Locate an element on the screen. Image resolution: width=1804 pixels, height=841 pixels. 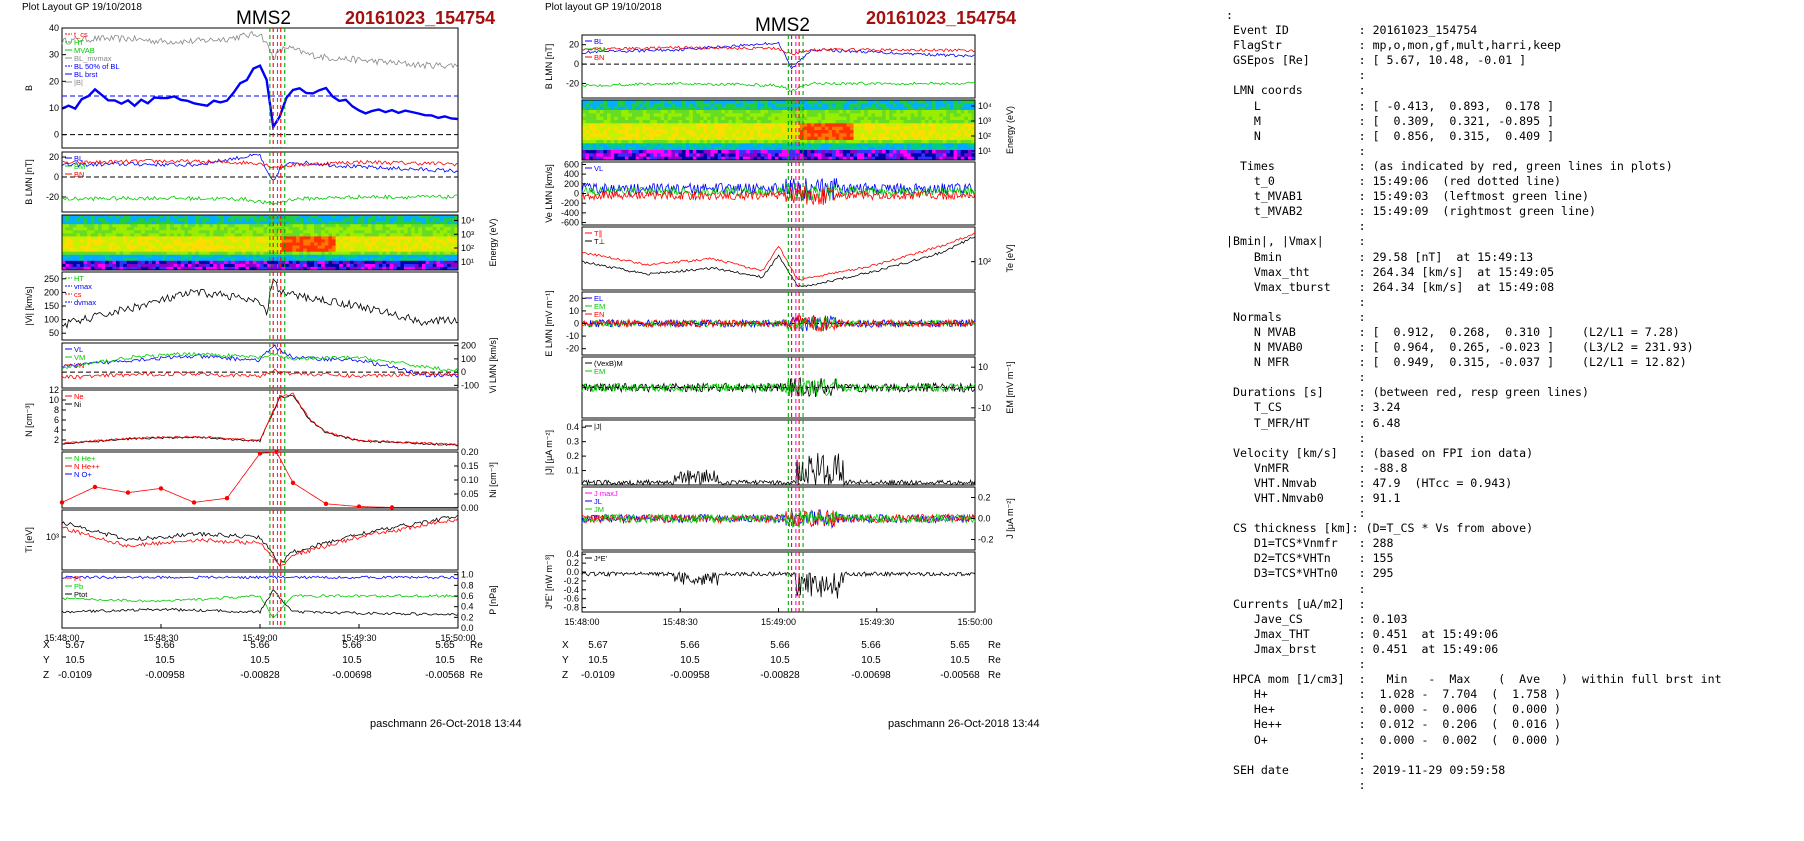
y-tick-label: 6 is located at coordinates (56, 420).